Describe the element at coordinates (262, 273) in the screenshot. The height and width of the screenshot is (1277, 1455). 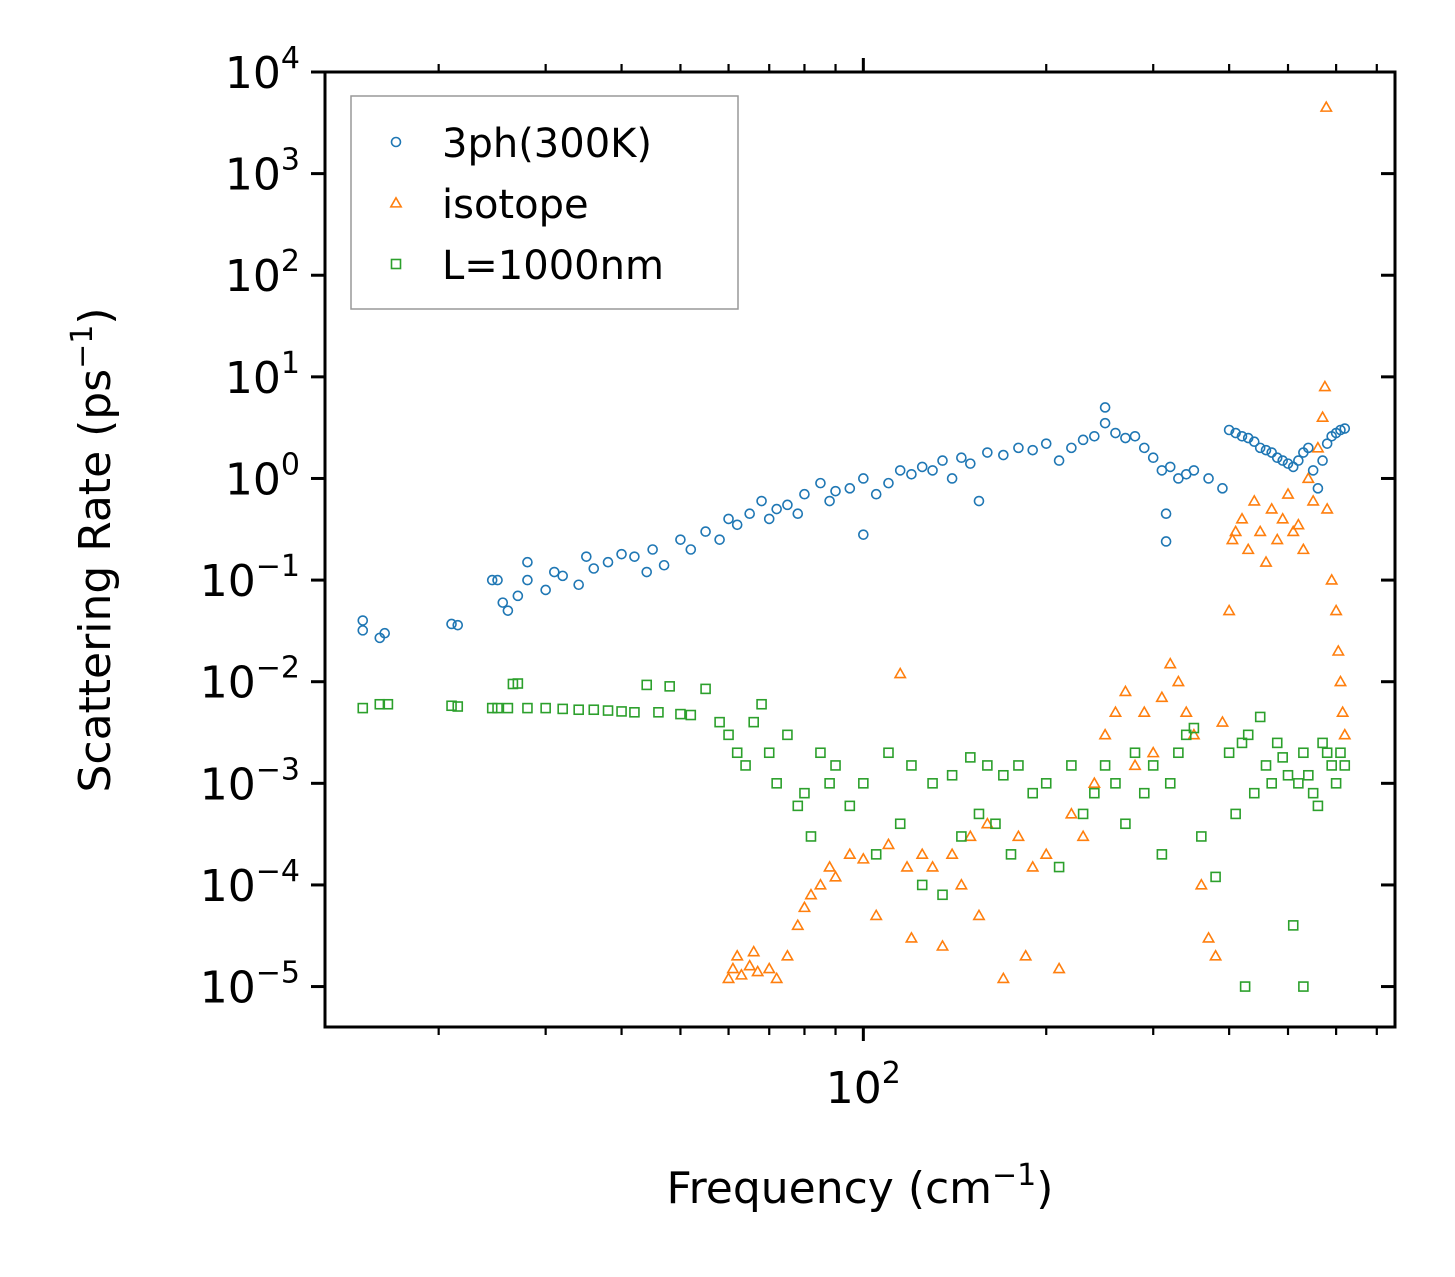
I see `y-tick-label: 10²` at that location.